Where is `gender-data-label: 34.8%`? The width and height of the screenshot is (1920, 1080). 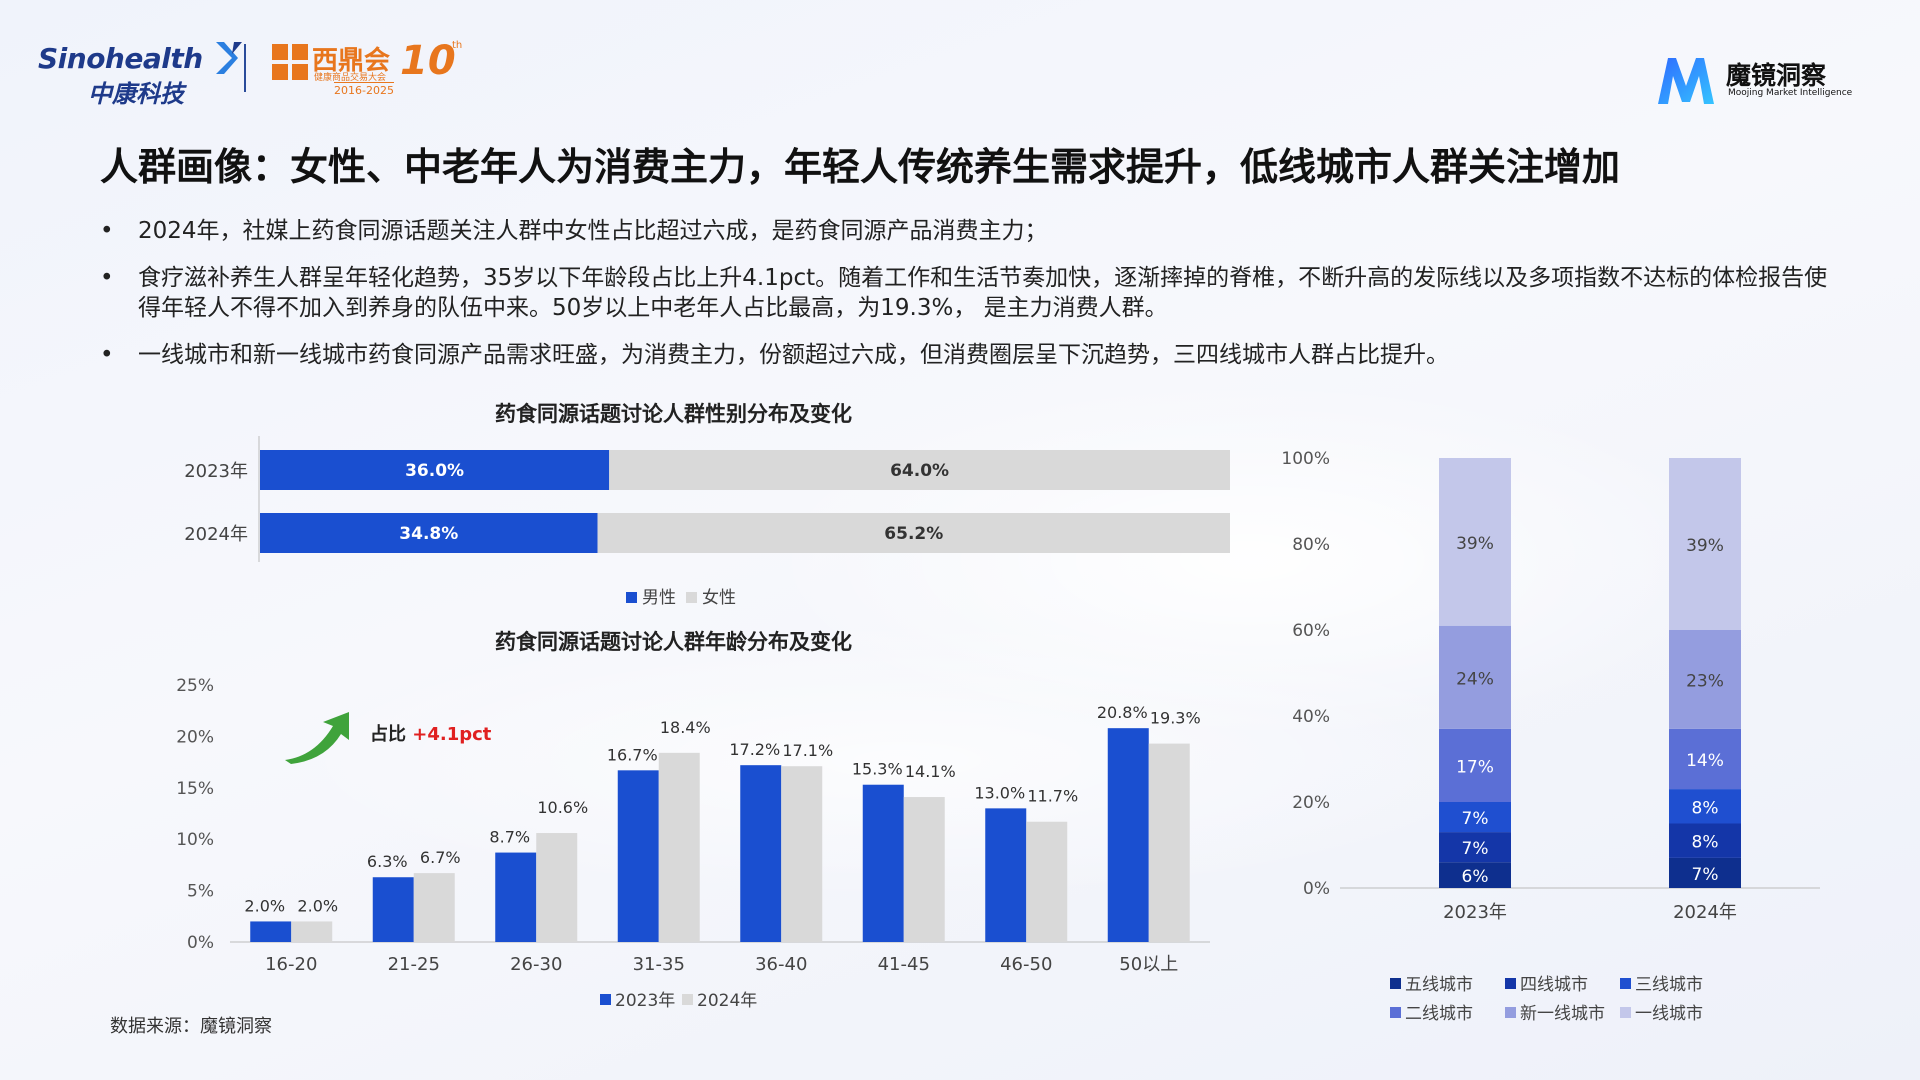 gender-data-label: 34.8% is located at coordinates (428, 534).